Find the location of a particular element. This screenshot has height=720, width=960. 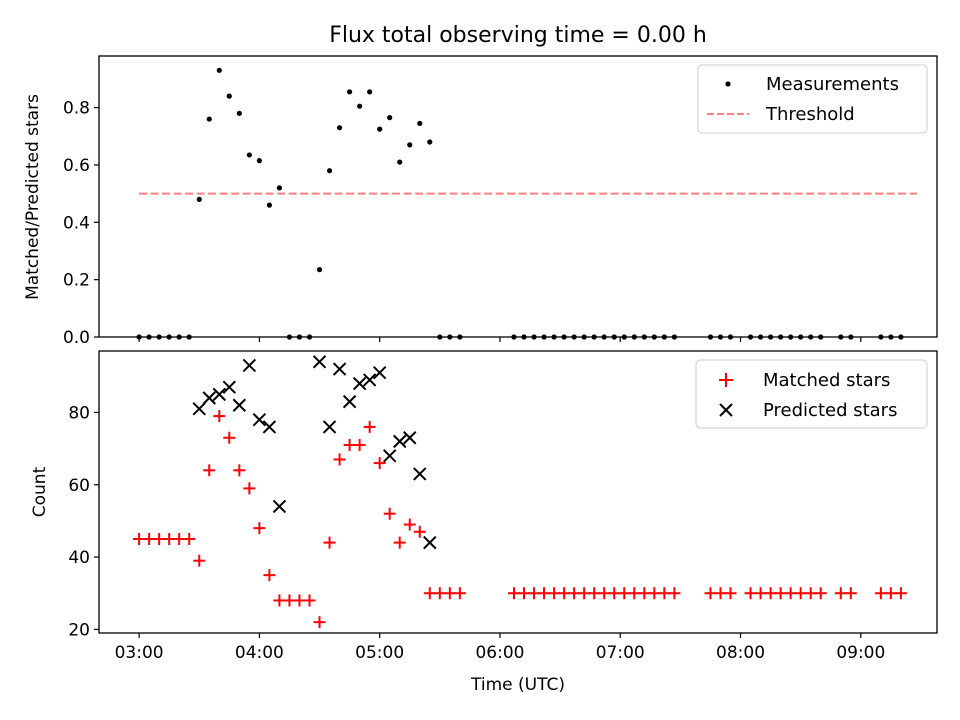

x-tick-label: 09:00 is located at coordinates (860, 653).